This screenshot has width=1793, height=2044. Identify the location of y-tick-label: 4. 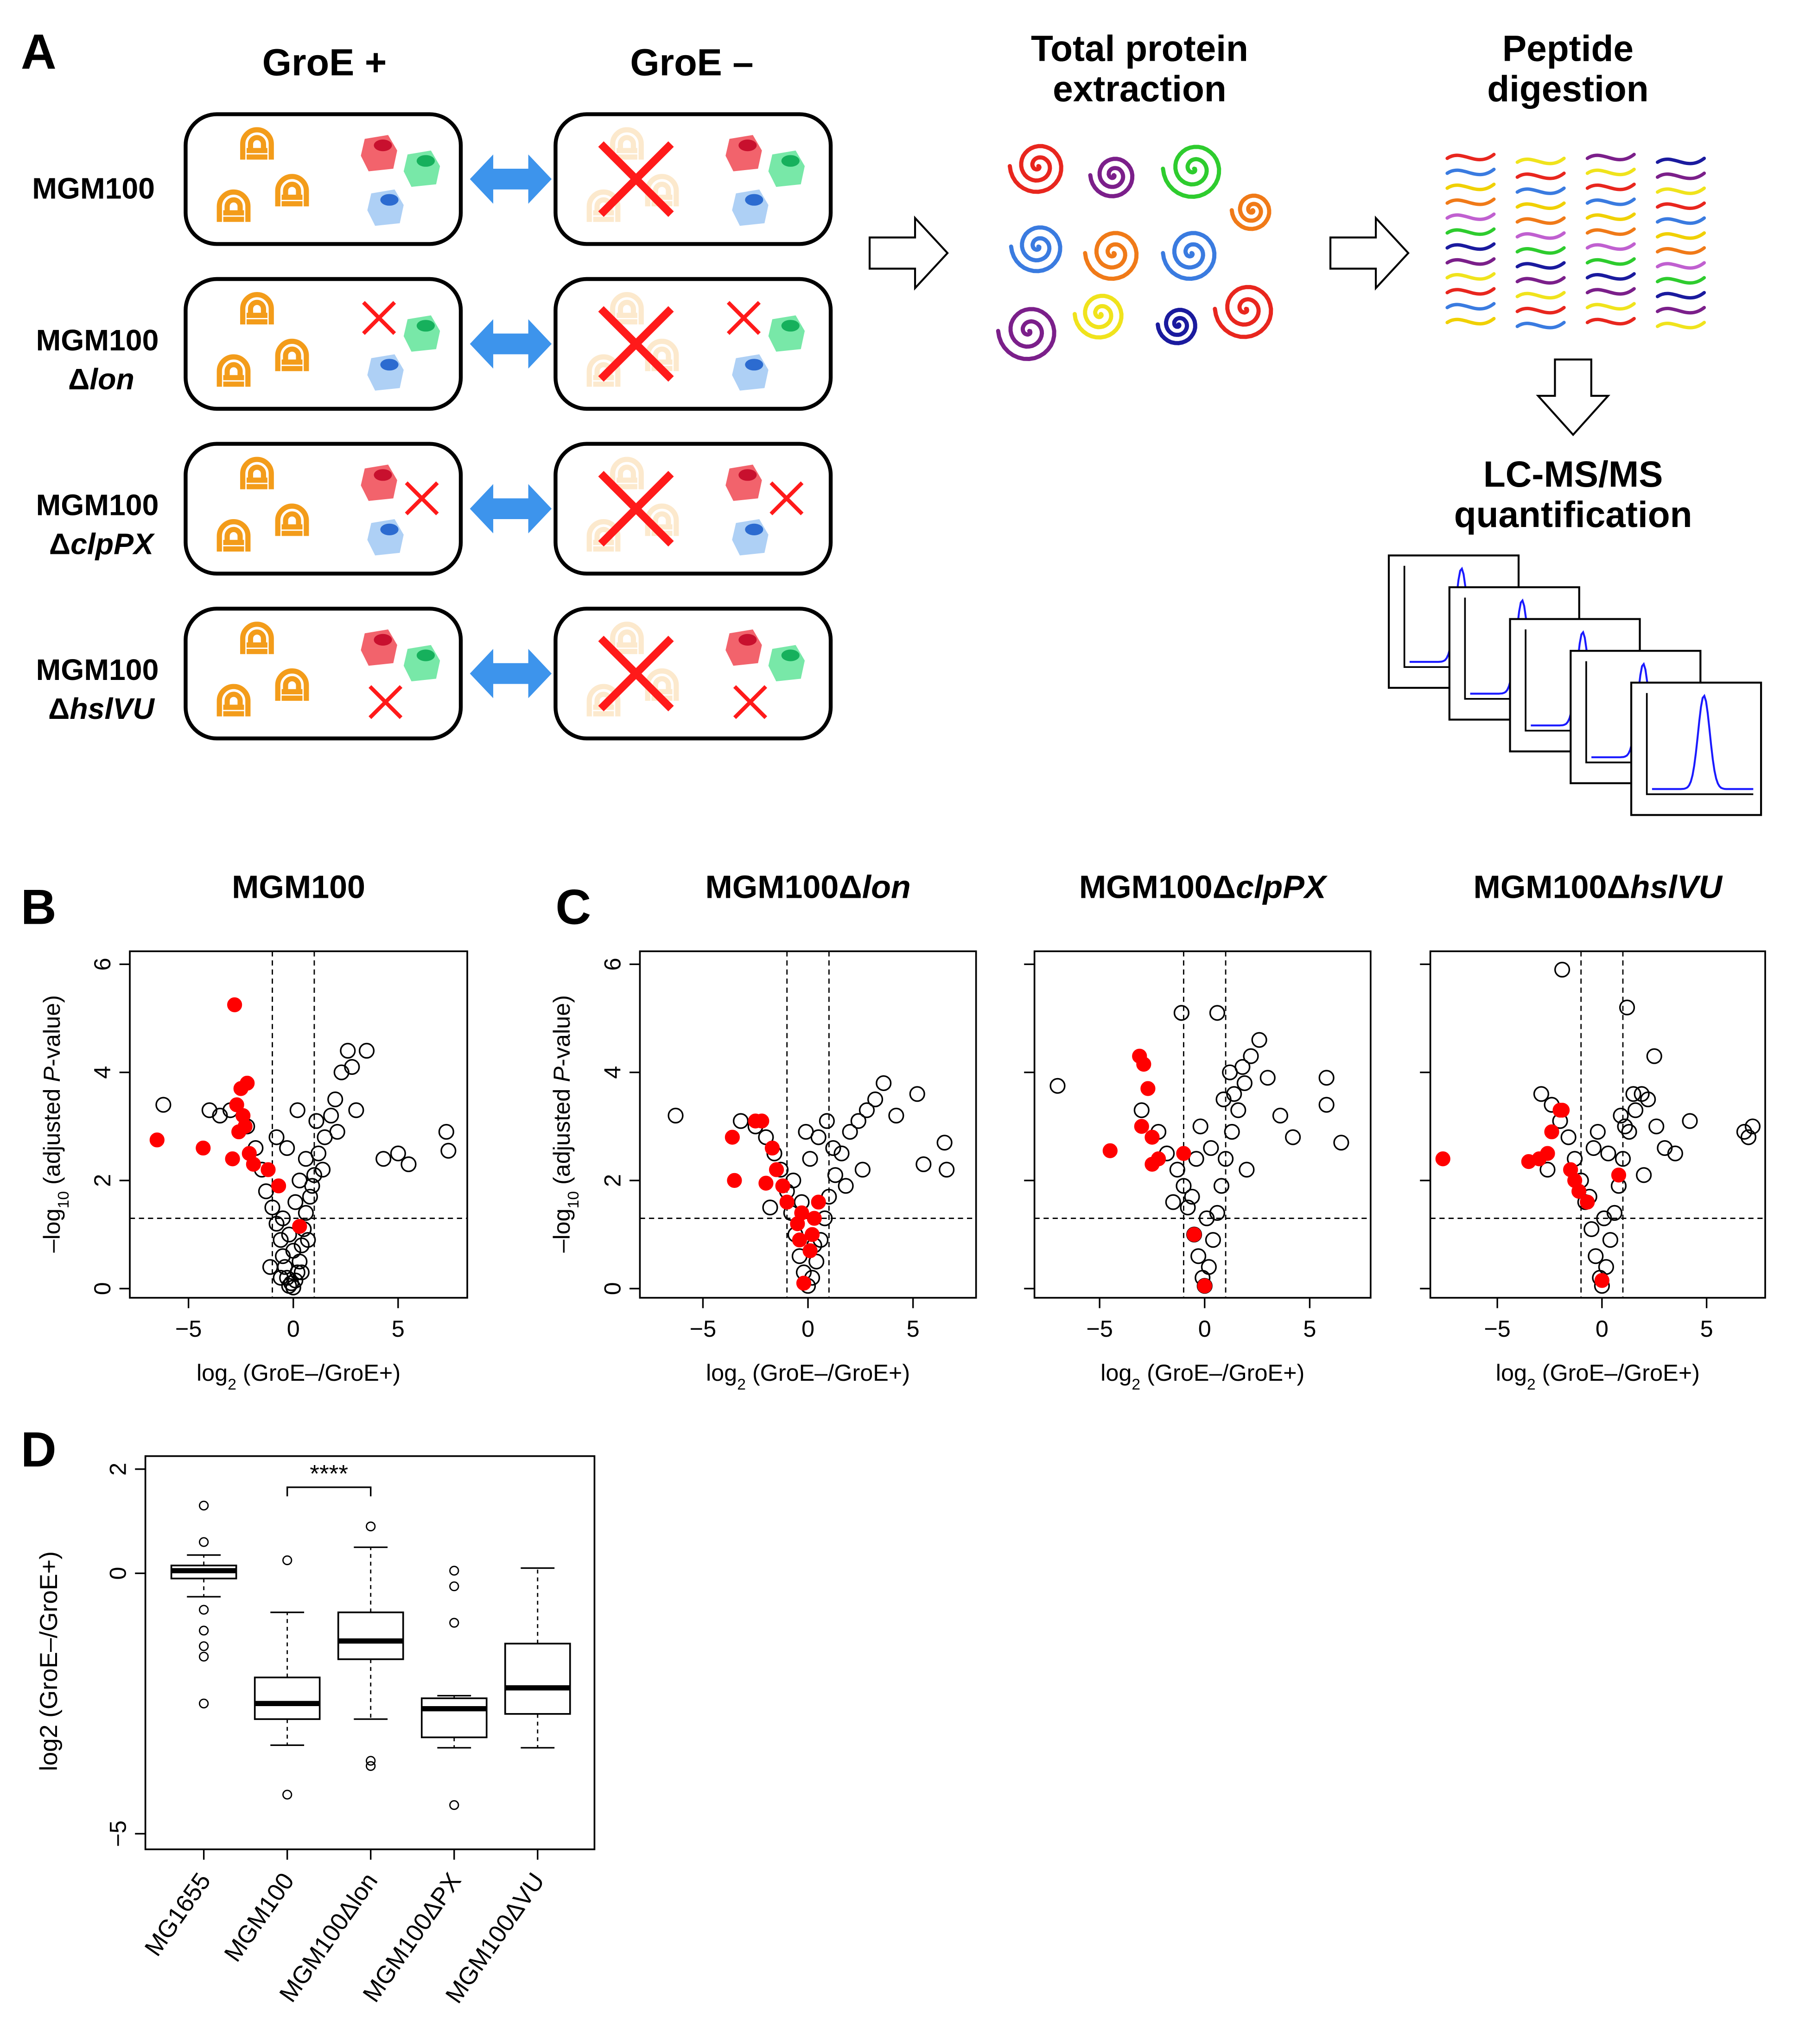
(102, 1072).